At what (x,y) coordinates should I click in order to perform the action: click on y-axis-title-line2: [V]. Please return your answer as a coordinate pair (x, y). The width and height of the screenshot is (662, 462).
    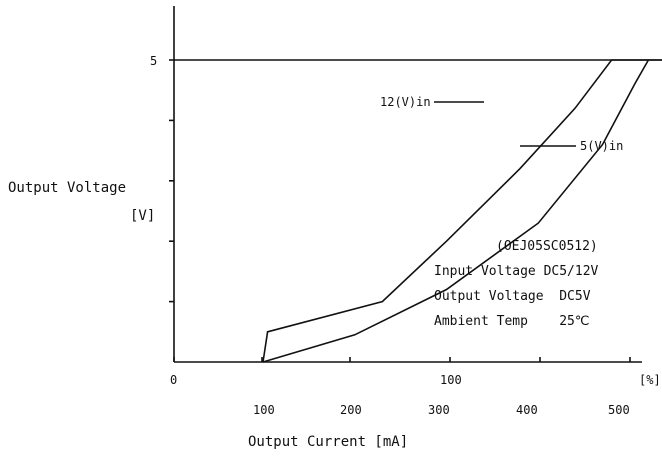
    Looking at the image, I should click on (142, 216).